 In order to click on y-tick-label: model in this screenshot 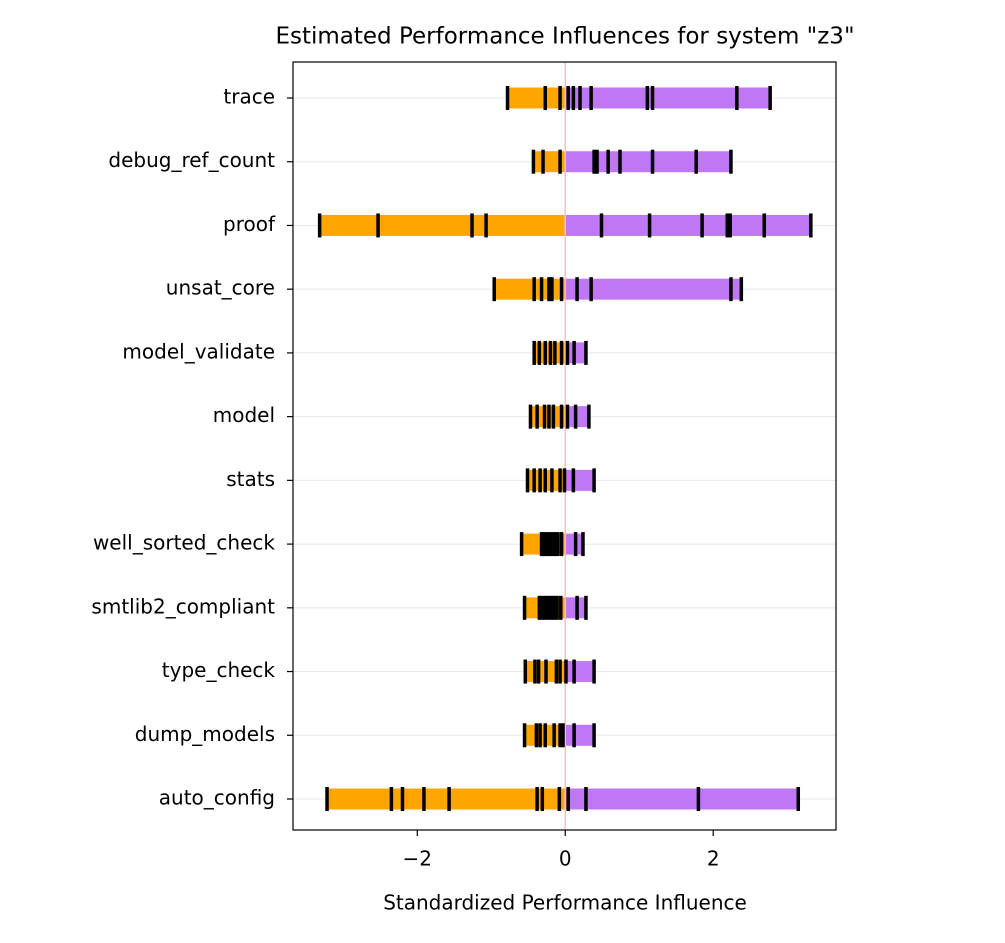, I will do `click(244, 415)`.